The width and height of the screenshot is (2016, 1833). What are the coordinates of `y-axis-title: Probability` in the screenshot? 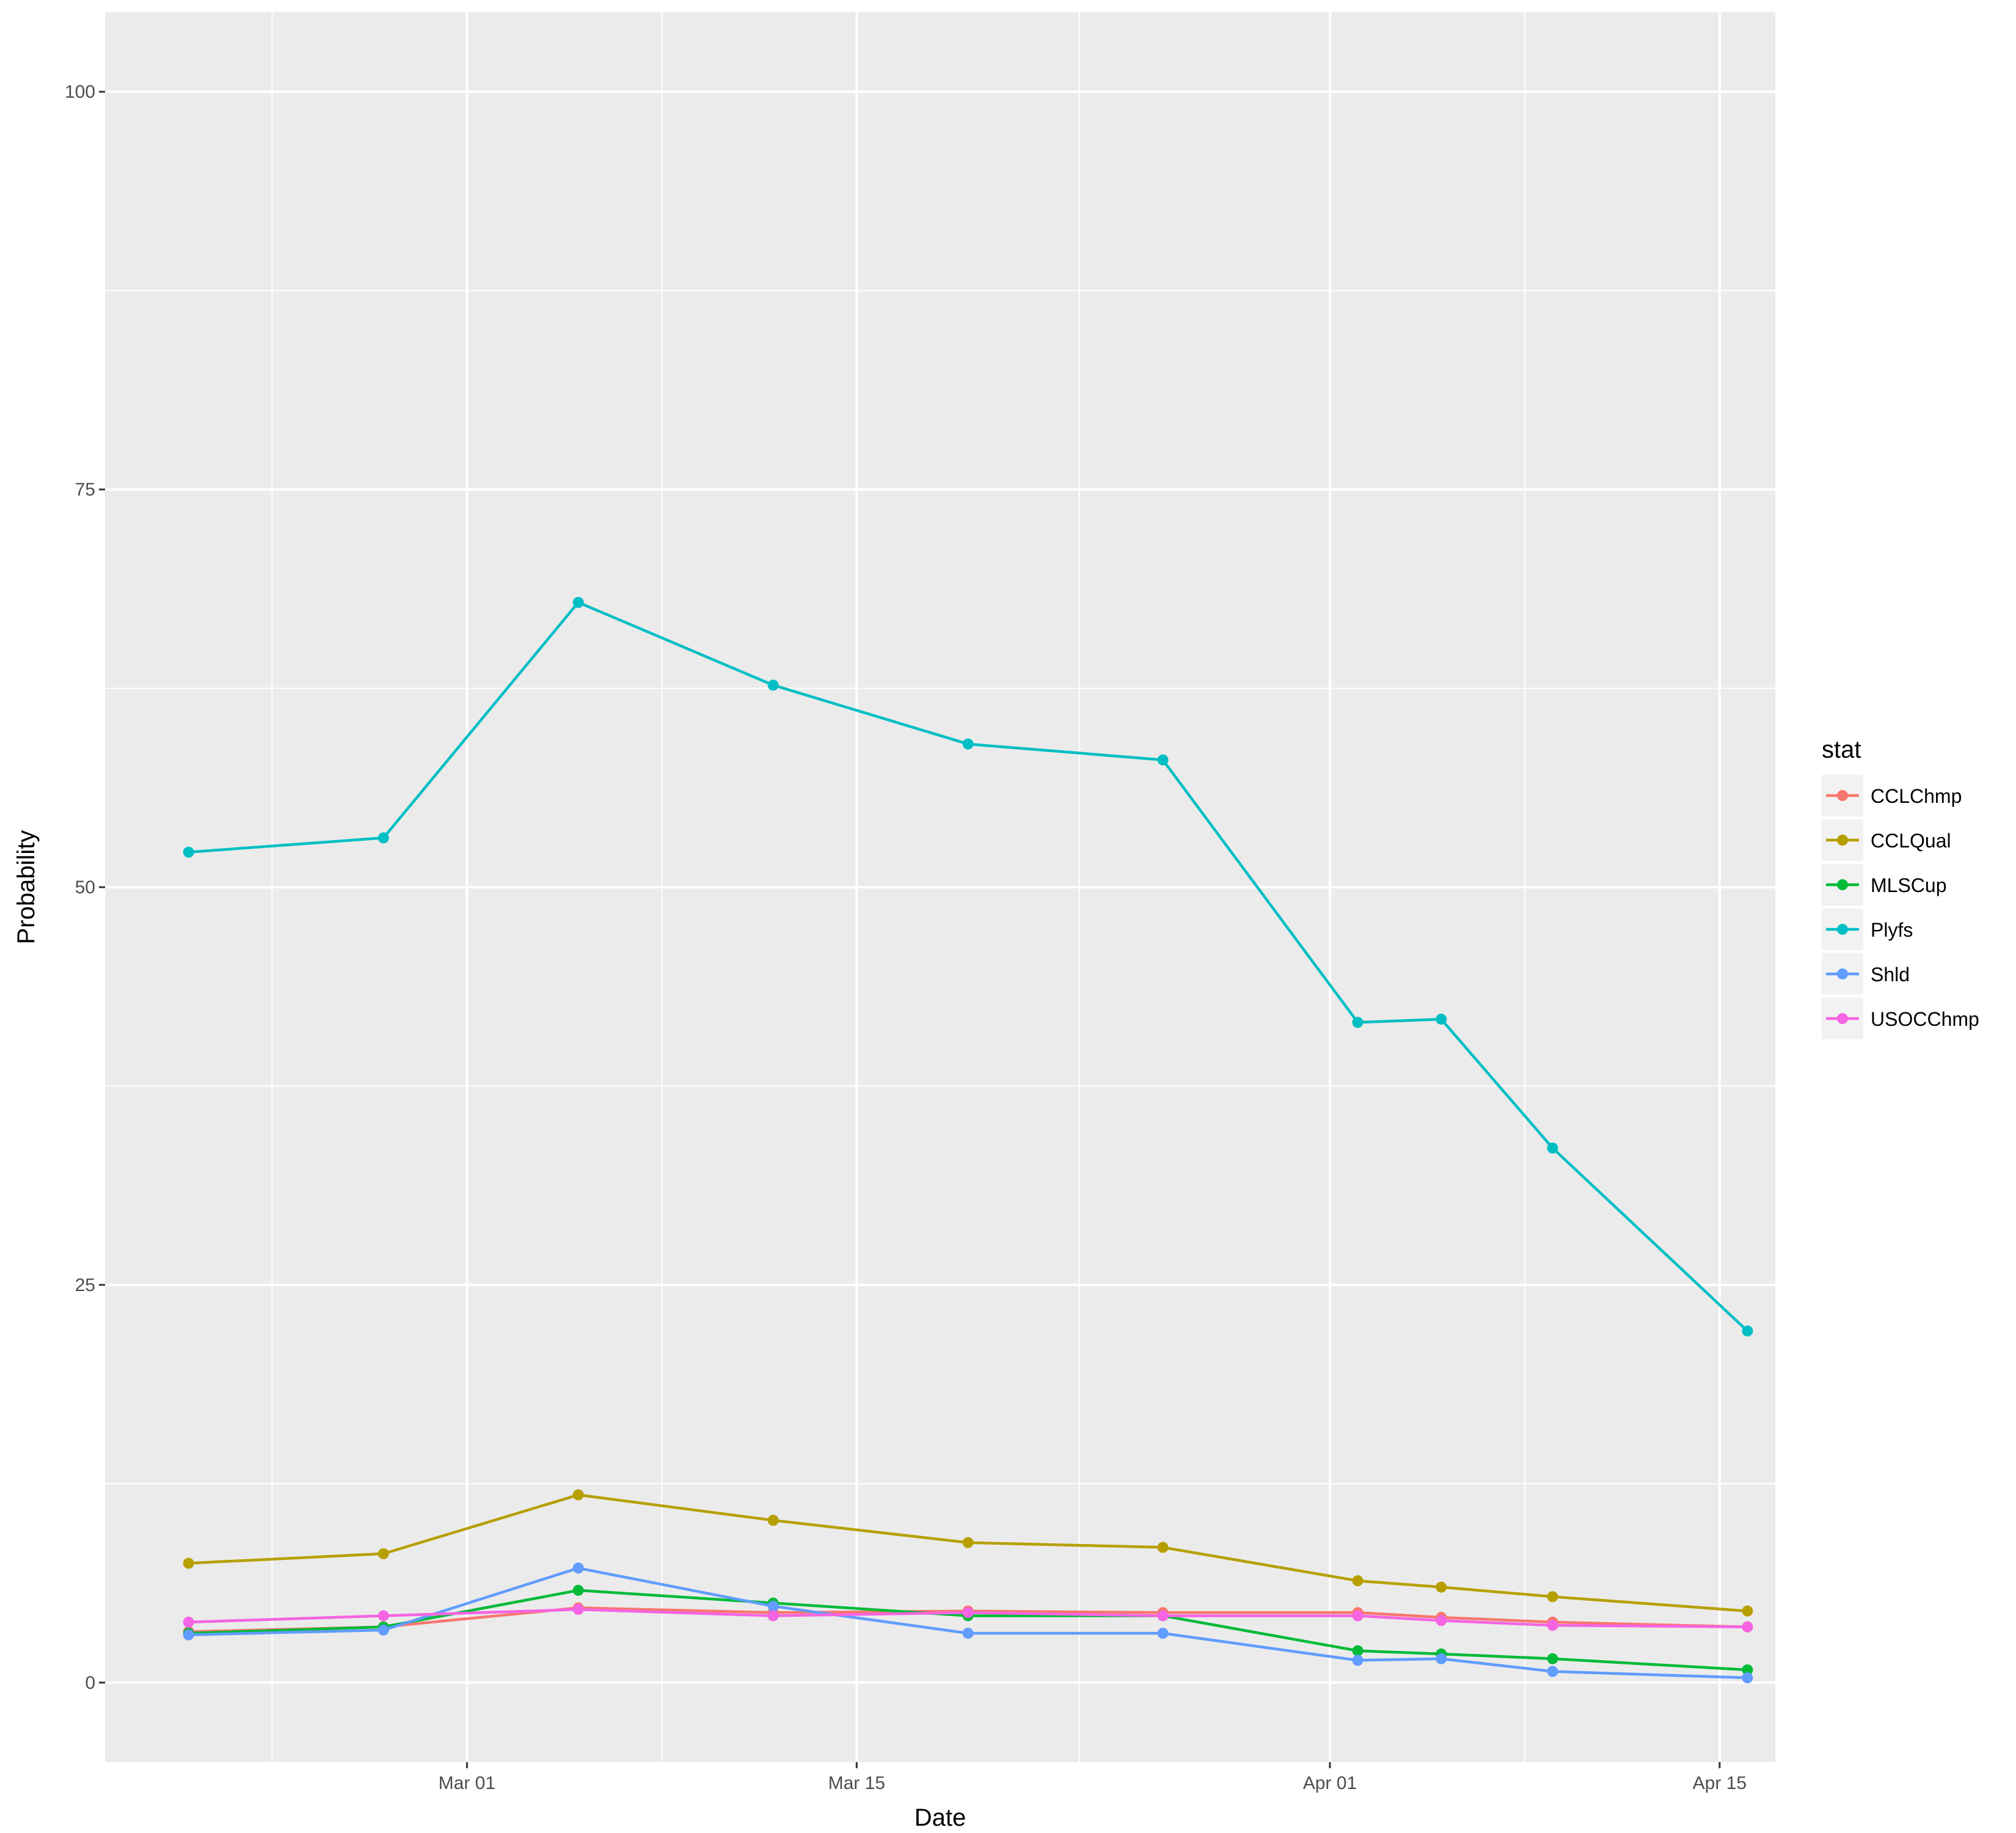 It's located at (26, 887).